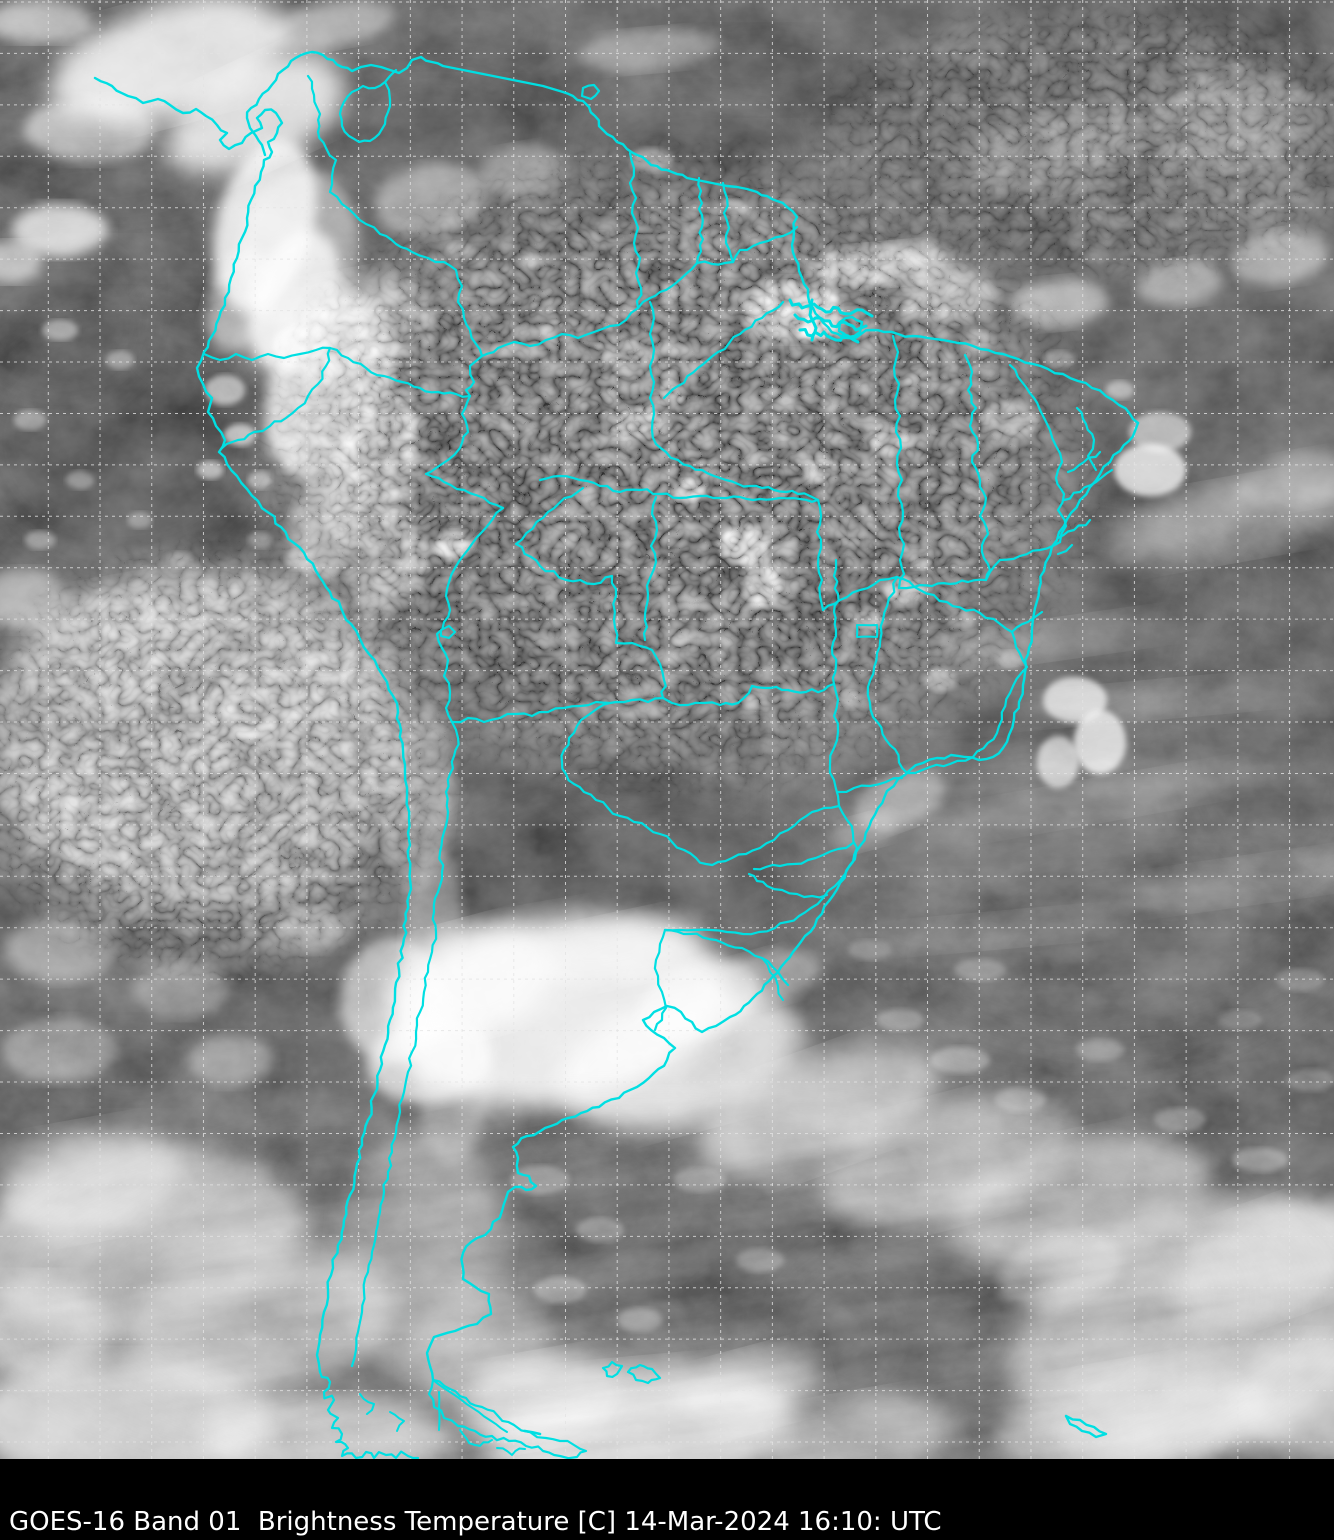 This screenshot has height=1540, width=1334. Describe the element at coordinates (679, 488) in the screenshot. I see `border-am-south` at that location.